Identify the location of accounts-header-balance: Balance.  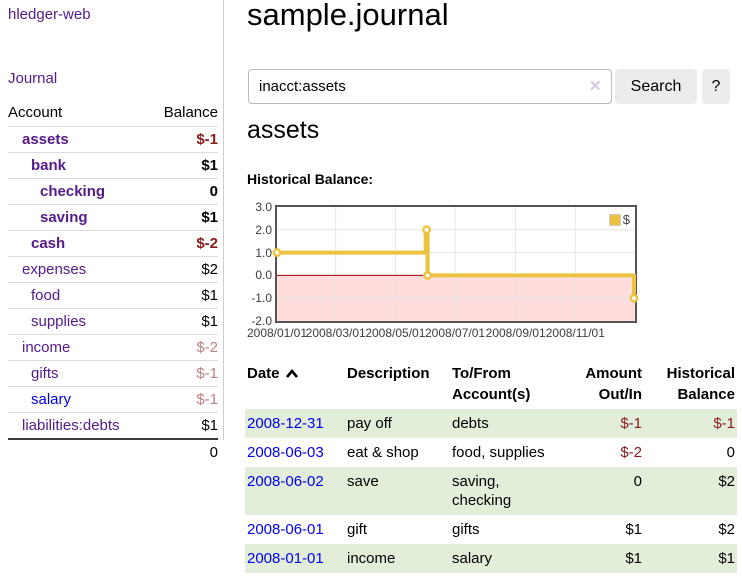
(190, 112).